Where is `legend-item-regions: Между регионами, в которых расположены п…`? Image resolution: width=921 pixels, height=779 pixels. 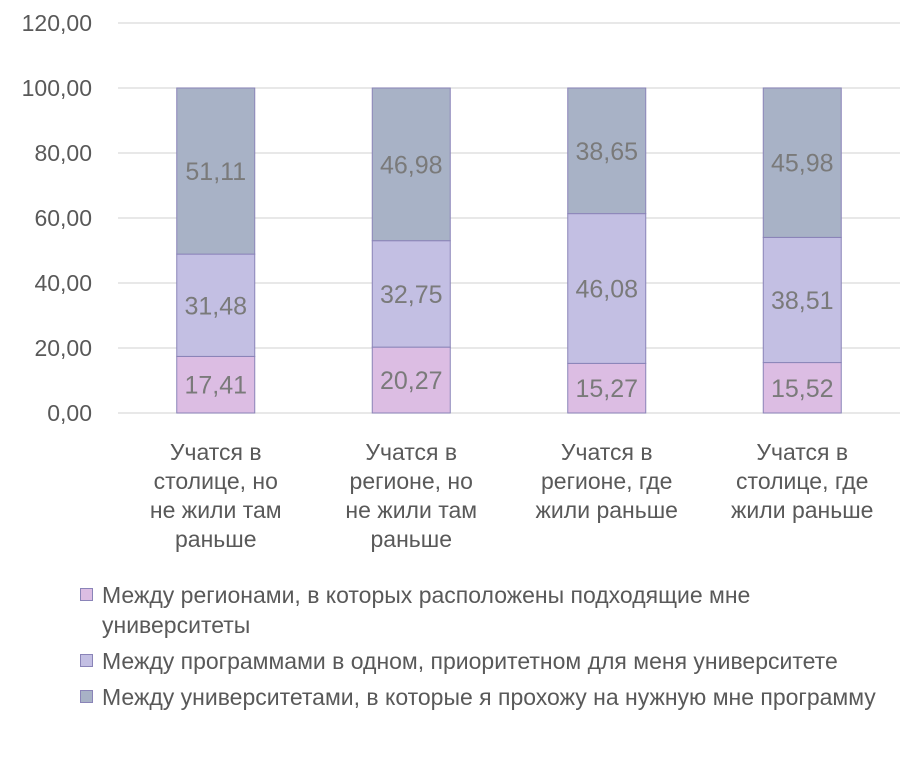
legend-item-regions: Между регионами, в которых расположены п… is located at coordinates (490, 610).